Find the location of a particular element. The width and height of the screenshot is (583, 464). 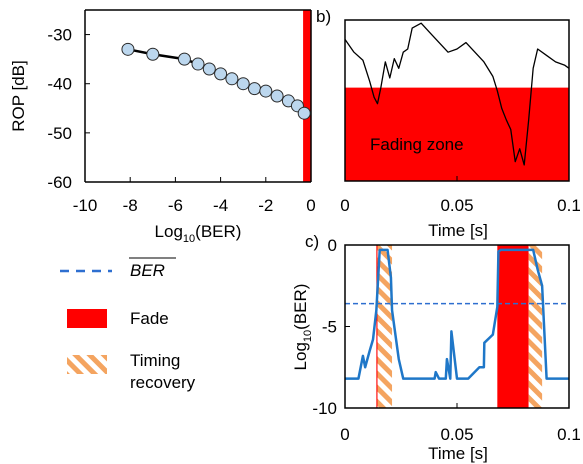

panel-label-b: b) is located at coordinates (323, 16).